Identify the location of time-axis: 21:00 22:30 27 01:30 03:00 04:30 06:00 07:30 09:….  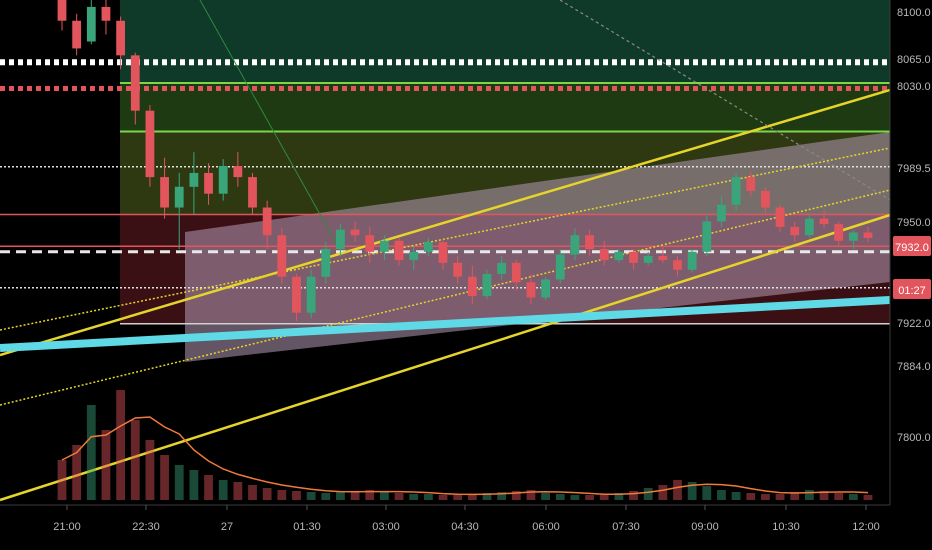
(466, 519).